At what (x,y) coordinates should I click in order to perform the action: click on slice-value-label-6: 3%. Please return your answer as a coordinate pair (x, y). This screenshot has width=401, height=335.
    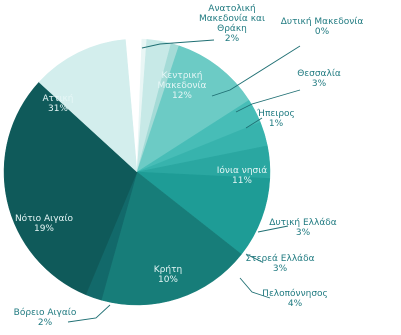
    Looking at the image, I should click on (280, 269).